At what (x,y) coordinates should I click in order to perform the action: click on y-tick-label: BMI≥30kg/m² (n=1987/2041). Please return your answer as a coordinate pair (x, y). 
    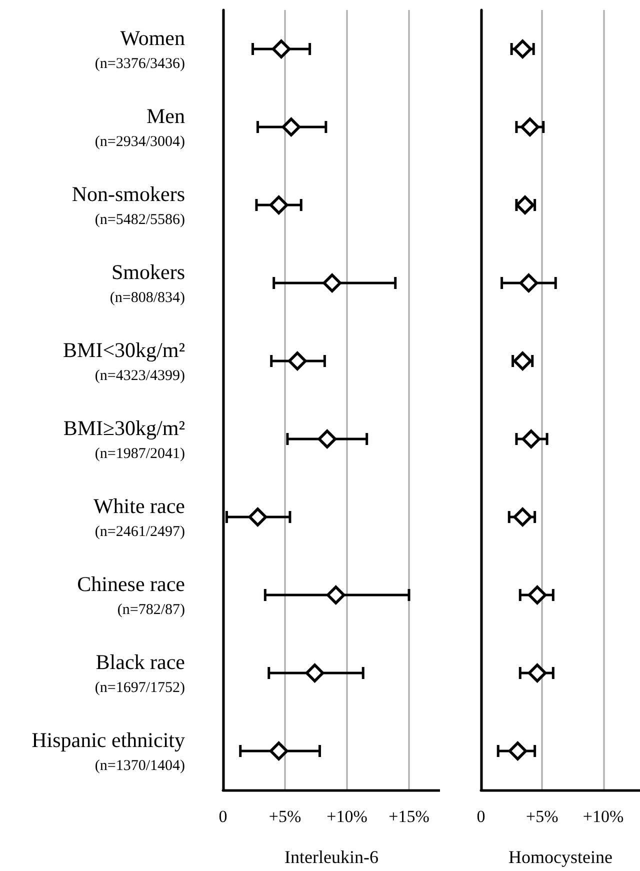
    Looking at the image, I should click on (124, 439).